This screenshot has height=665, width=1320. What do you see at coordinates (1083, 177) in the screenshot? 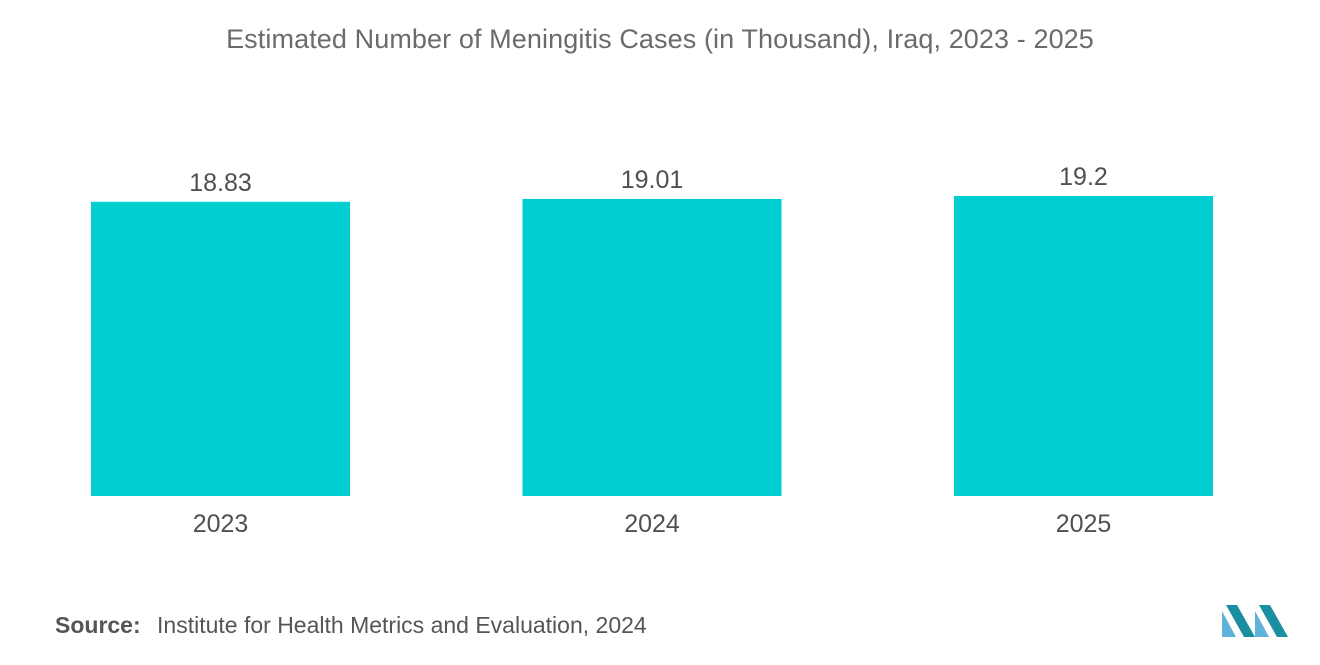
I see `bar-value-label-2025: 19.2` at bounding box center [1083, 177].